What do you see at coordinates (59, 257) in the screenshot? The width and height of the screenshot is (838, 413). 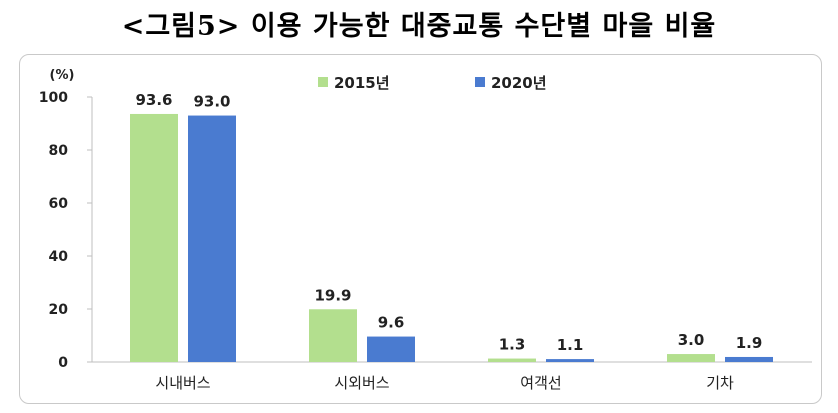 I see `y-tick-label: 40` at bounding box center [59, 257].